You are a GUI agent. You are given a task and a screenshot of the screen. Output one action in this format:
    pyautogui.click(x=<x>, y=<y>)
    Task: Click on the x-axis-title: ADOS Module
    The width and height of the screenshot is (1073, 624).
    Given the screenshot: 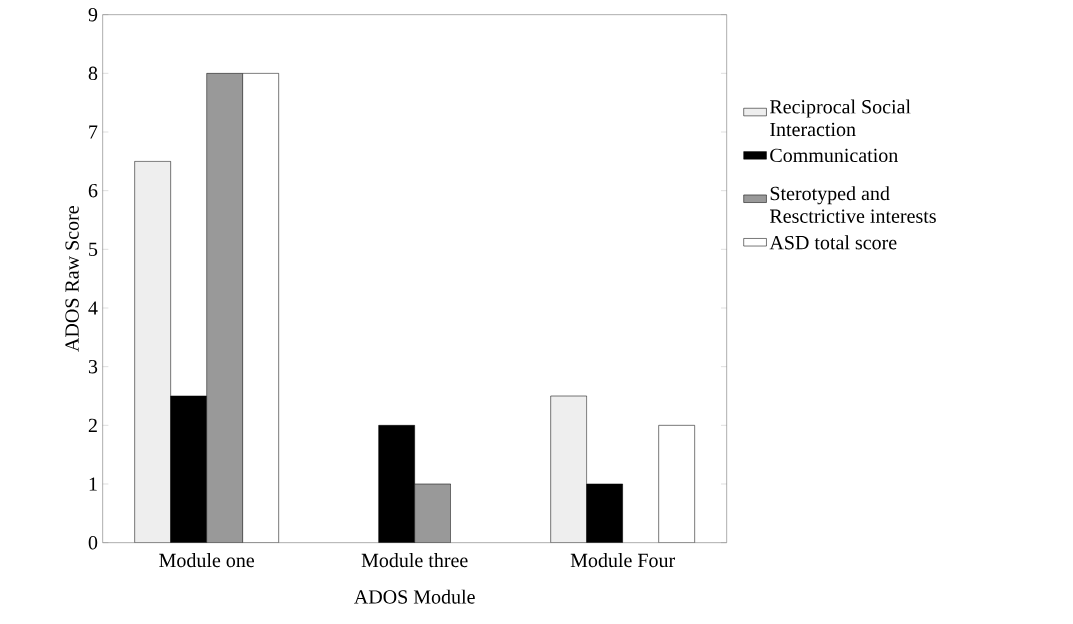 What is the action you would take?
    pyautogui.click(x=414, y=596)
    